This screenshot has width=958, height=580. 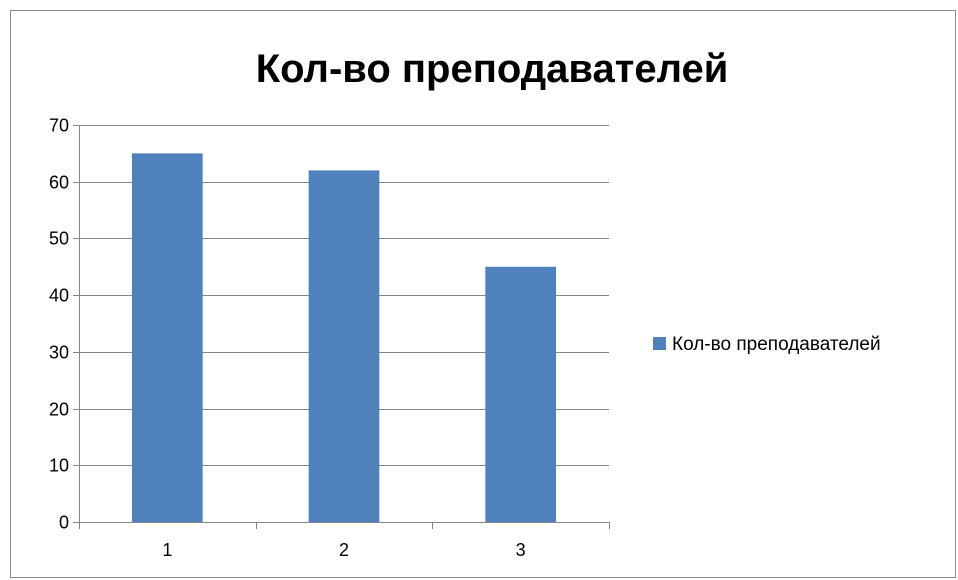 I want to click on legend: Кол-во преподавателей, so click(x=767, y=344).